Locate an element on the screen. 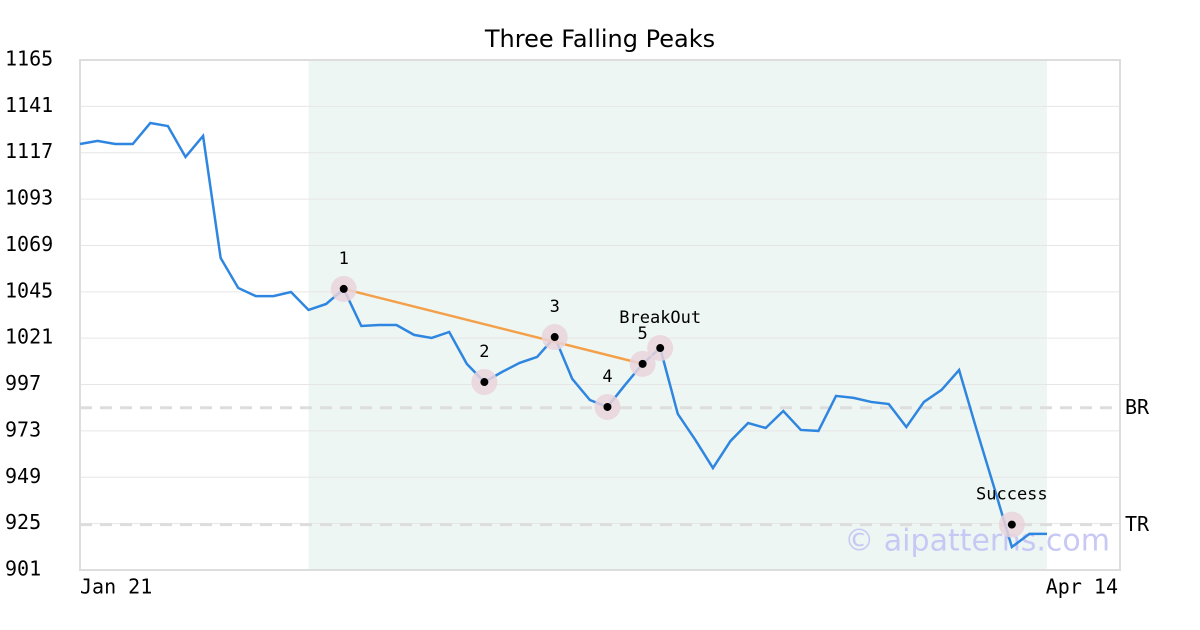  y-tick-label: 1165 is located at coordinates (29, 59).